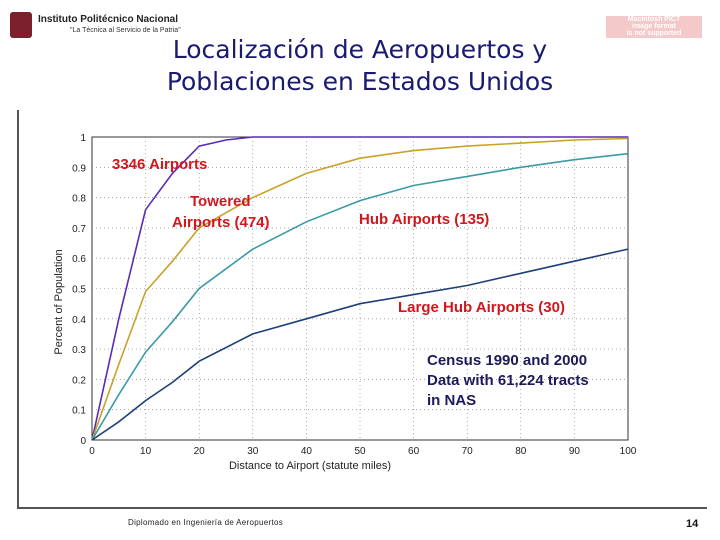 This screenshot has width=720, height=540. What do you see at coordinates (59, 301) in the screenshot?
I see `y-axis-label: Percent of Population` at bounding box center [59, 301].